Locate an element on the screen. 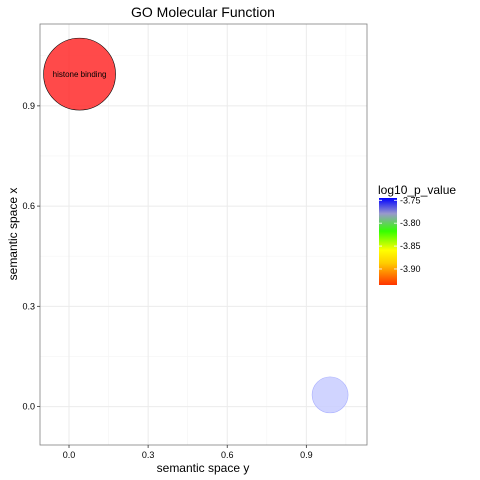 Image resolution: width=480 pixels, height=480 pixels. y-tick-label: 0.0 is located at coordinates (28, 407).